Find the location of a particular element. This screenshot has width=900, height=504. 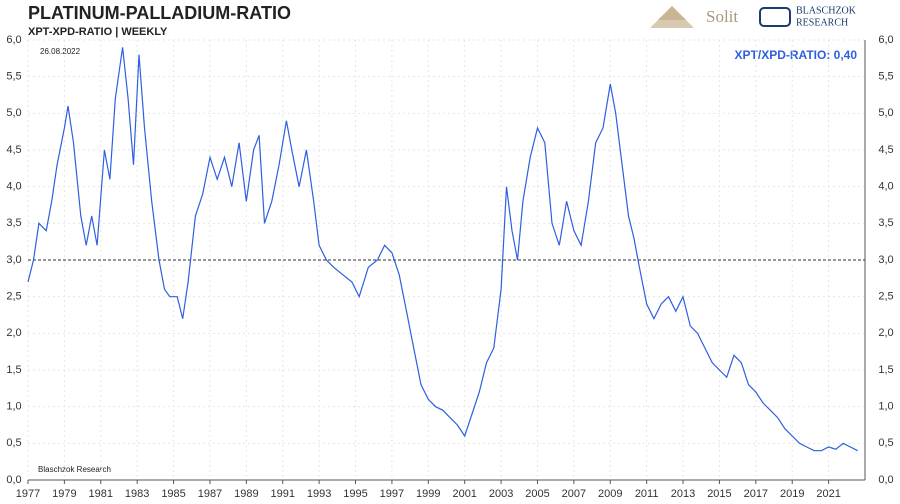

x-tick-label: 1989 is located at coordinates (246, 494).